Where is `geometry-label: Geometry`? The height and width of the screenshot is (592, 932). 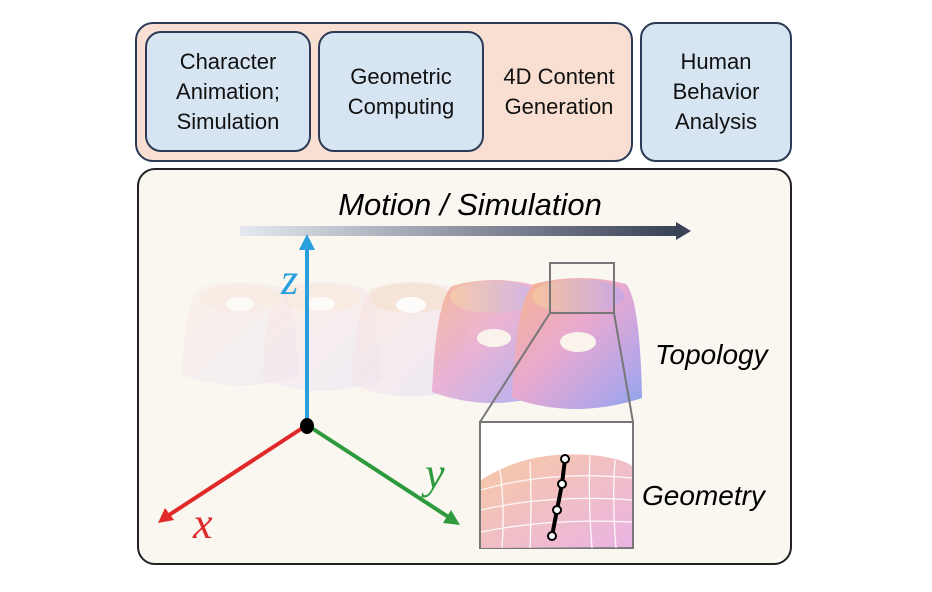 geometry-label: Geometry is located at coordinates (704, 495).